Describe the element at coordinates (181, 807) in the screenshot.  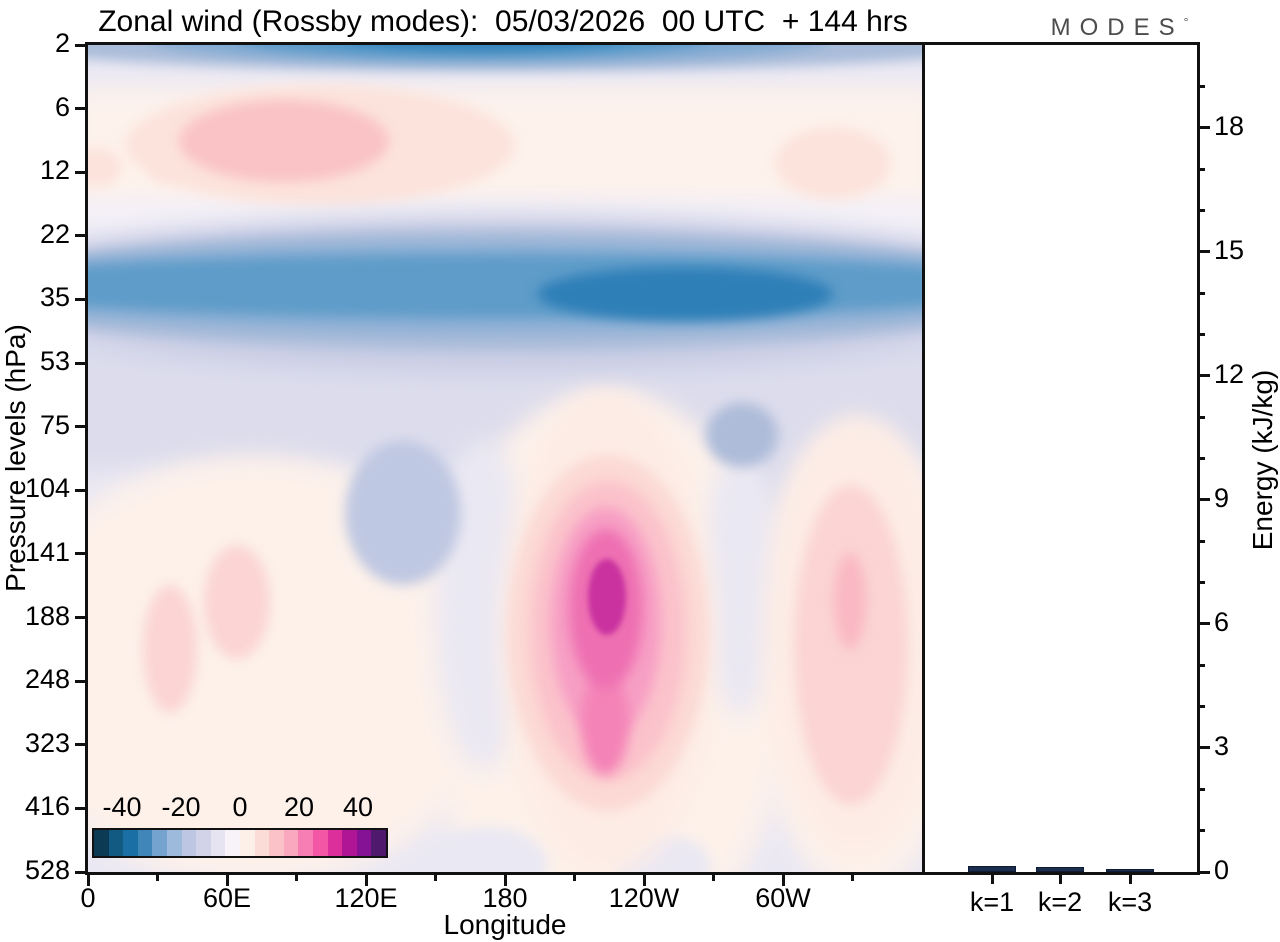
I see `colorbar-label: -20` at that location.